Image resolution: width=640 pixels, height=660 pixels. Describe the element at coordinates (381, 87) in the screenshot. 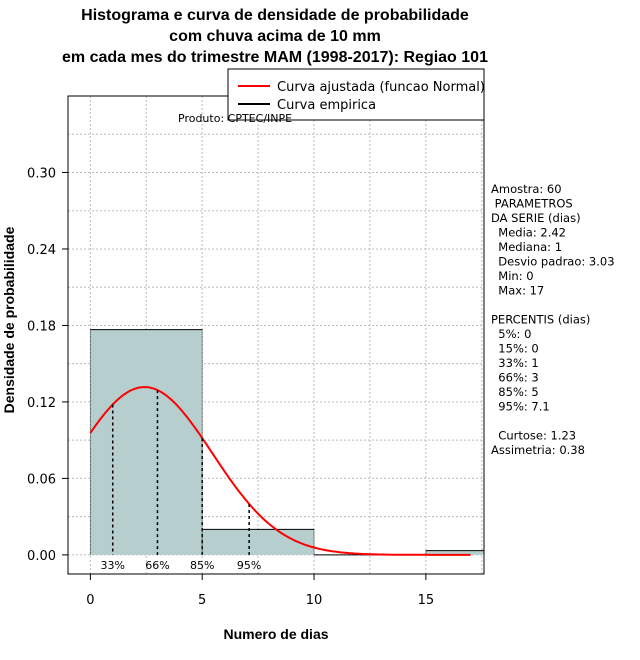

I see `legend-label: Curva ajustada (funcao Normal)` at that location.